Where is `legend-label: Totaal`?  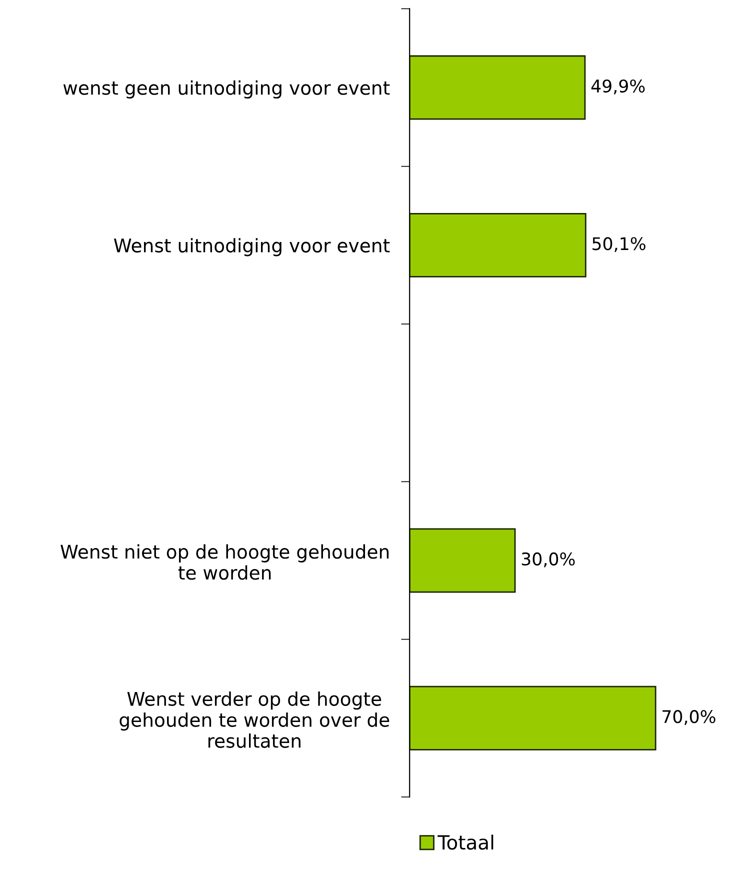
legend-label: Totaal is located at coordinates (466, 842).